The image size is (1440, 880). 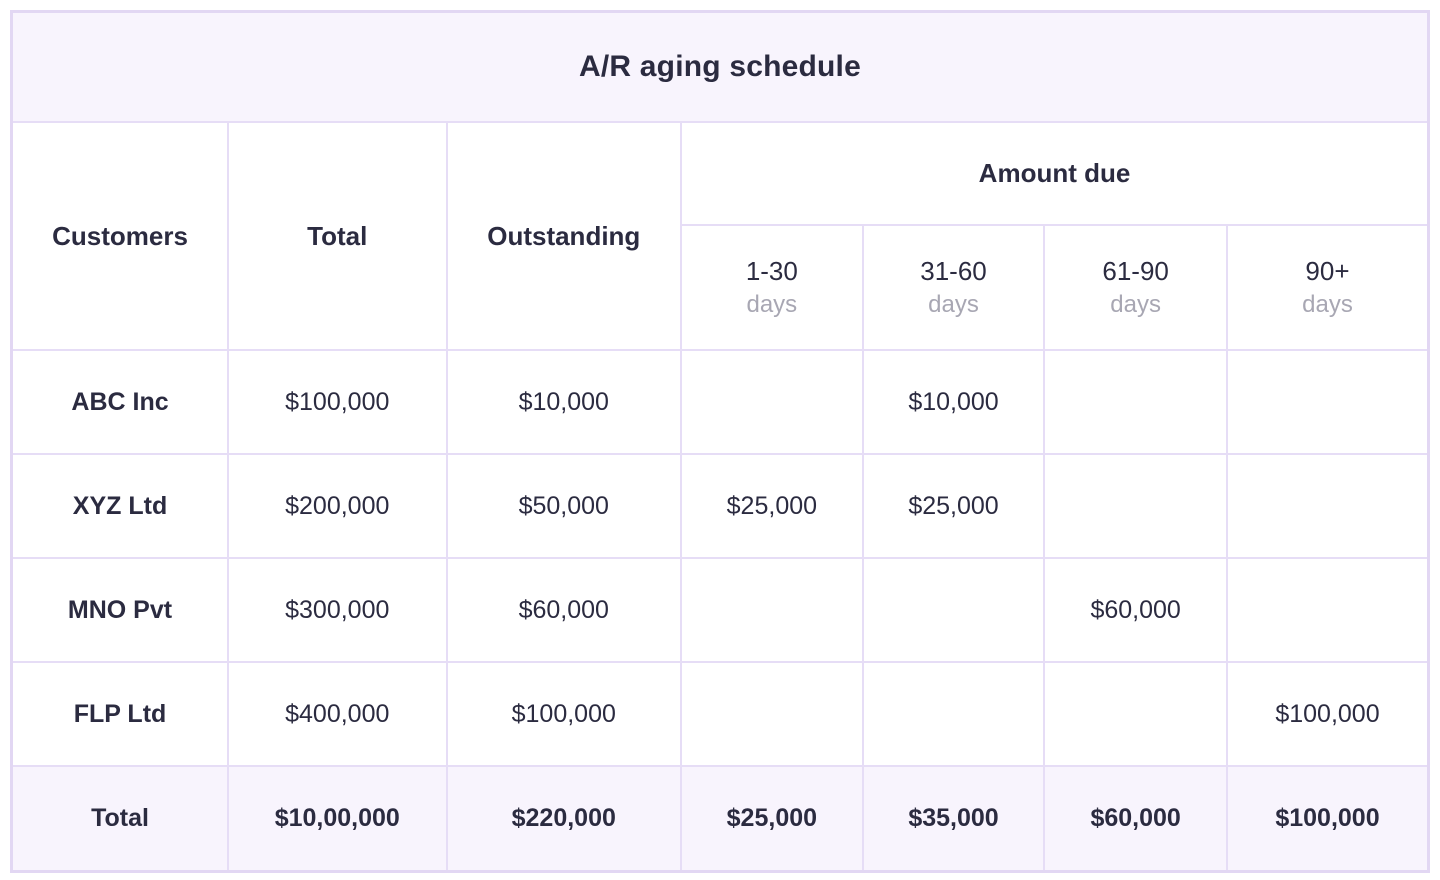 What do you see at coordinates (953, 818) in the screenshot?
I see `total-row-bucket-31-60-cell: $35,000` at bounding box center [953, 818].